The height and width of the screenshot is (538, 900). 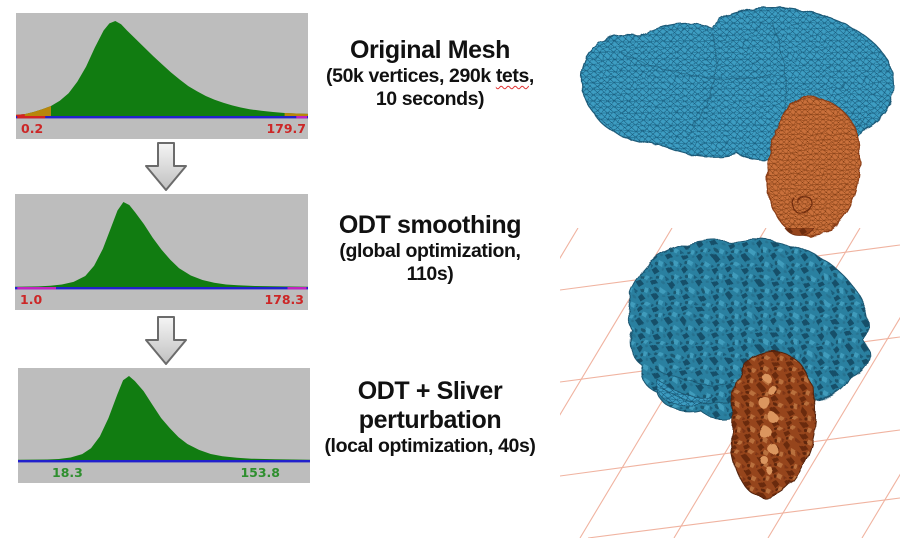 I want to click on cerebellum-highlight-speckles, so click(x=768, y=424).